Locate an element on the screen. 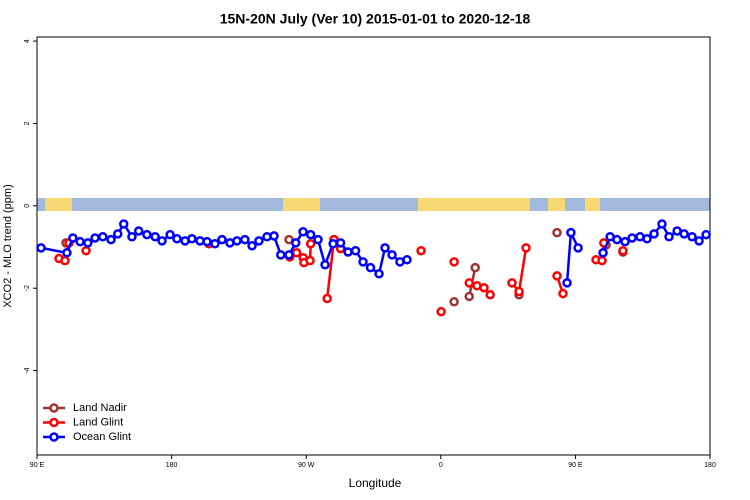 This screenshot has height=500, width=750. legend-label: Land Glint is located at coordinates (98, 422).